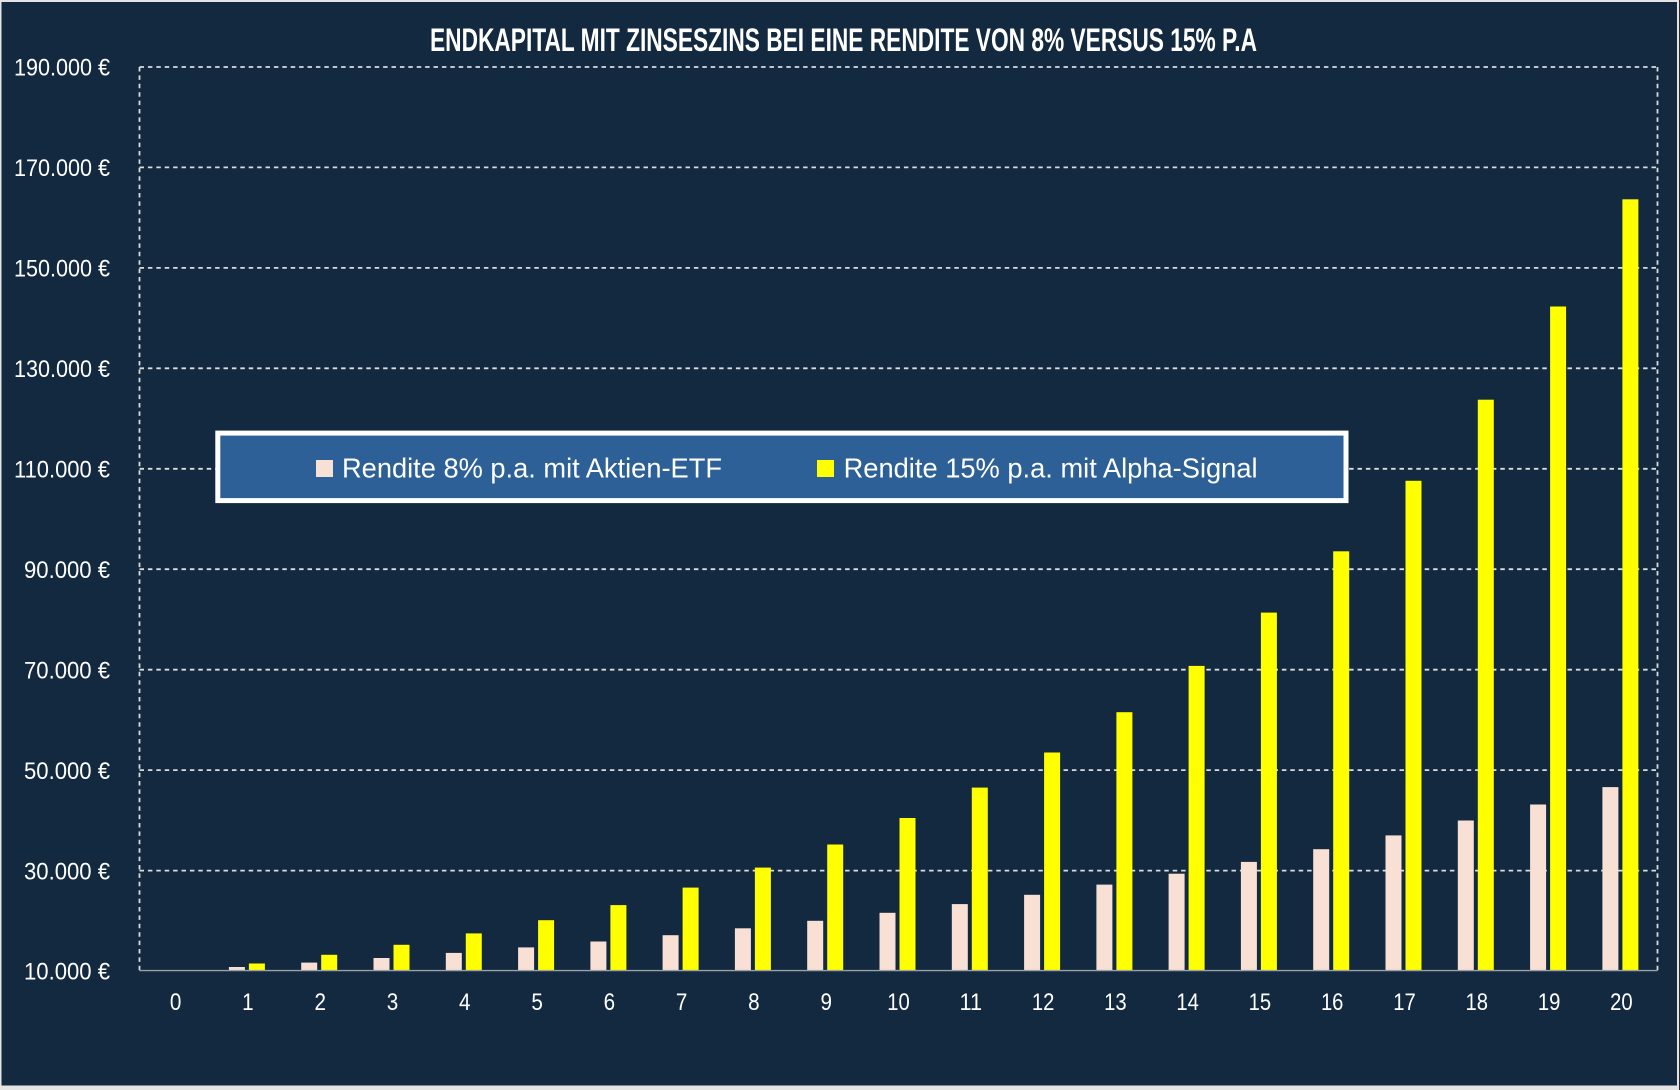 Image resolution: width=1680 pixels, height=1090 pixels. What do you see at coordinates (67, 871) in the screenshot?
I see `svg-text: 30.000 €` at bounding box center [67, 871].